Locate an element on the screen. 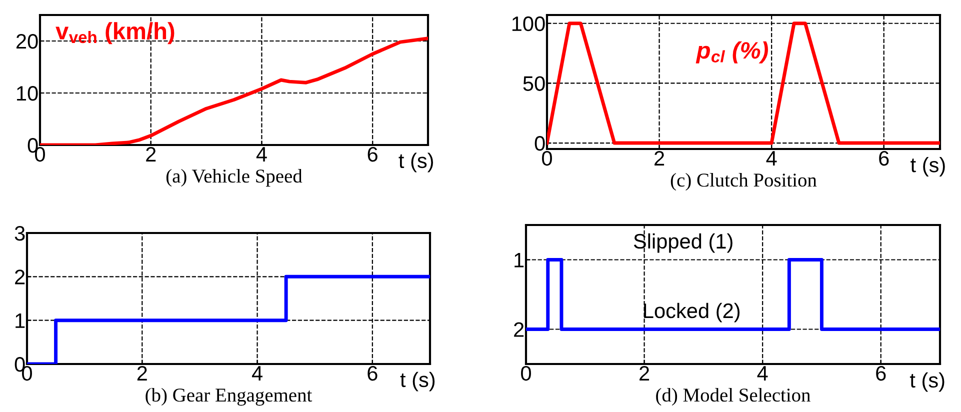 This screenshot has width=961, height=412. text: (d) Model Selection is located at coordinates (733, 397).